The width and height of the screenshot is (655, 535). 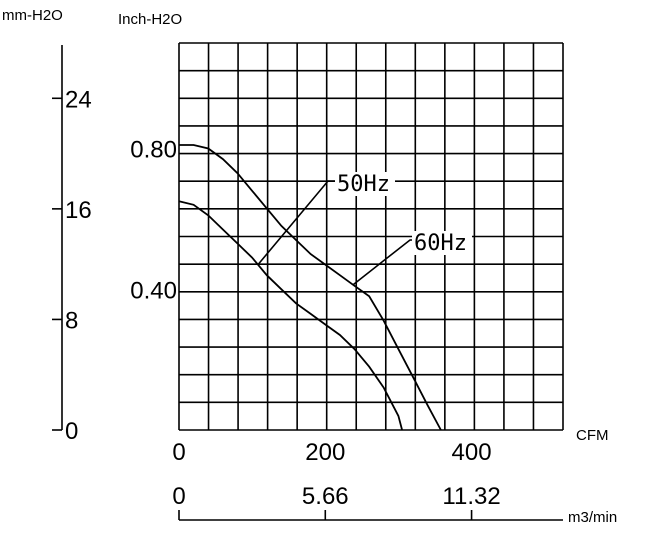 I want to click on mm-tick-label: 0, so click(x=71, y=431).